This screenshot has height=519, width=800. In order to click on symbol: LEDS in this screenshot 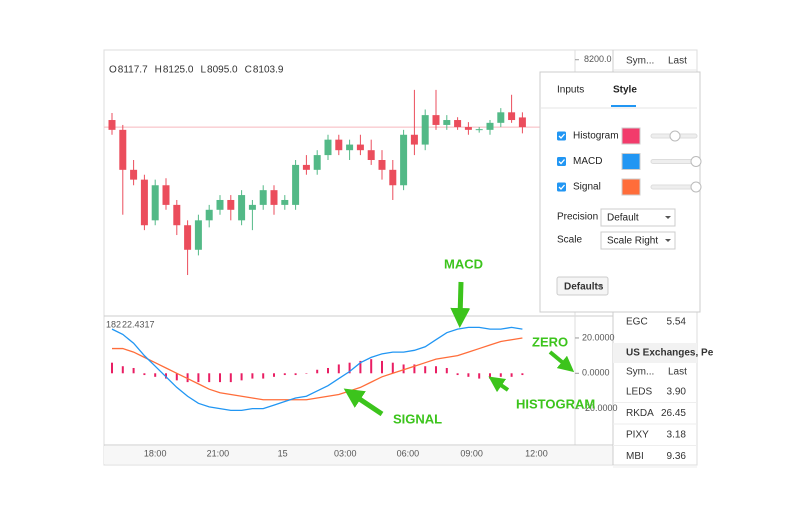, I will do `click(639, 392)`.